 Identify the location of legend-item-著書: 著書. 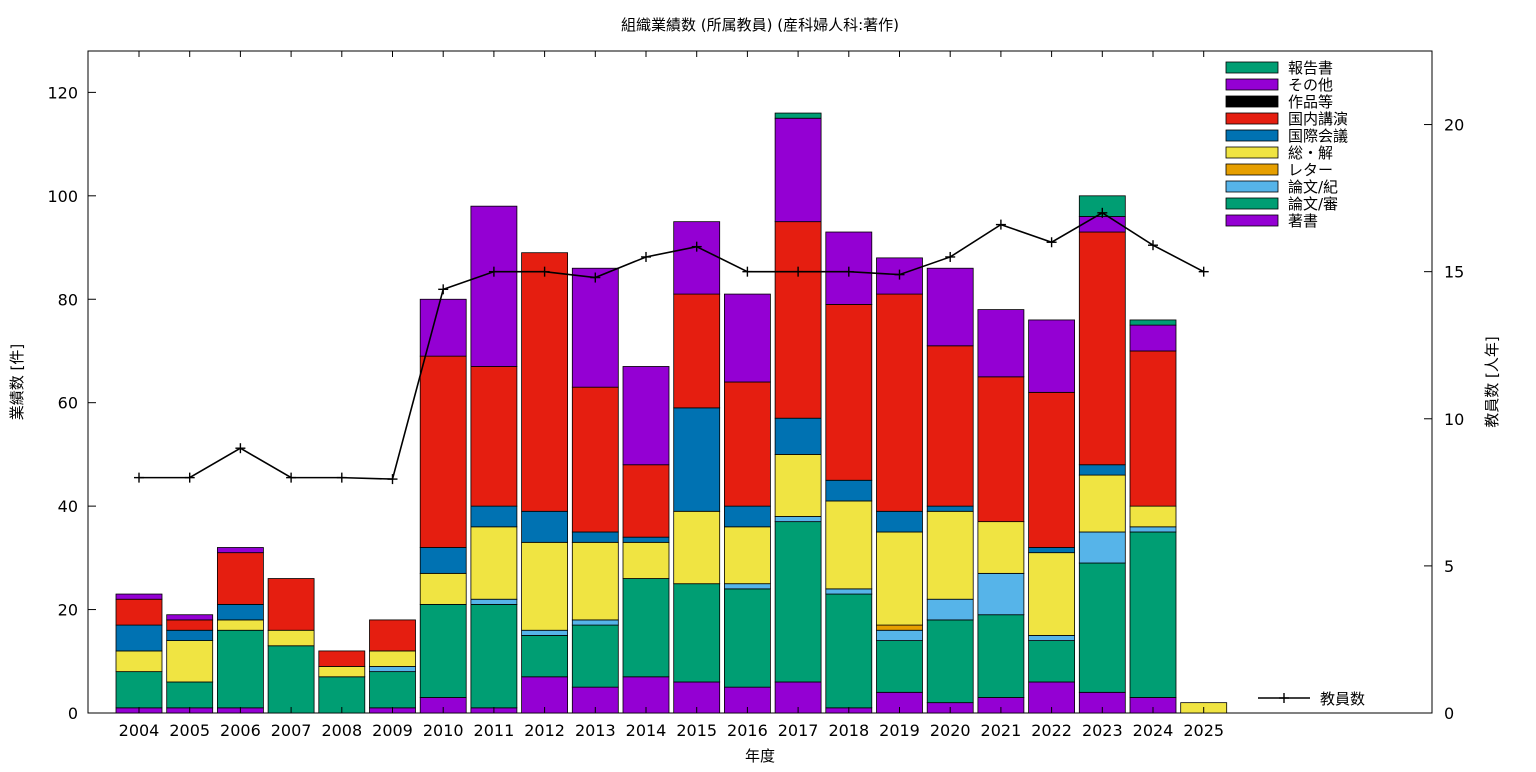
(1271, 221).